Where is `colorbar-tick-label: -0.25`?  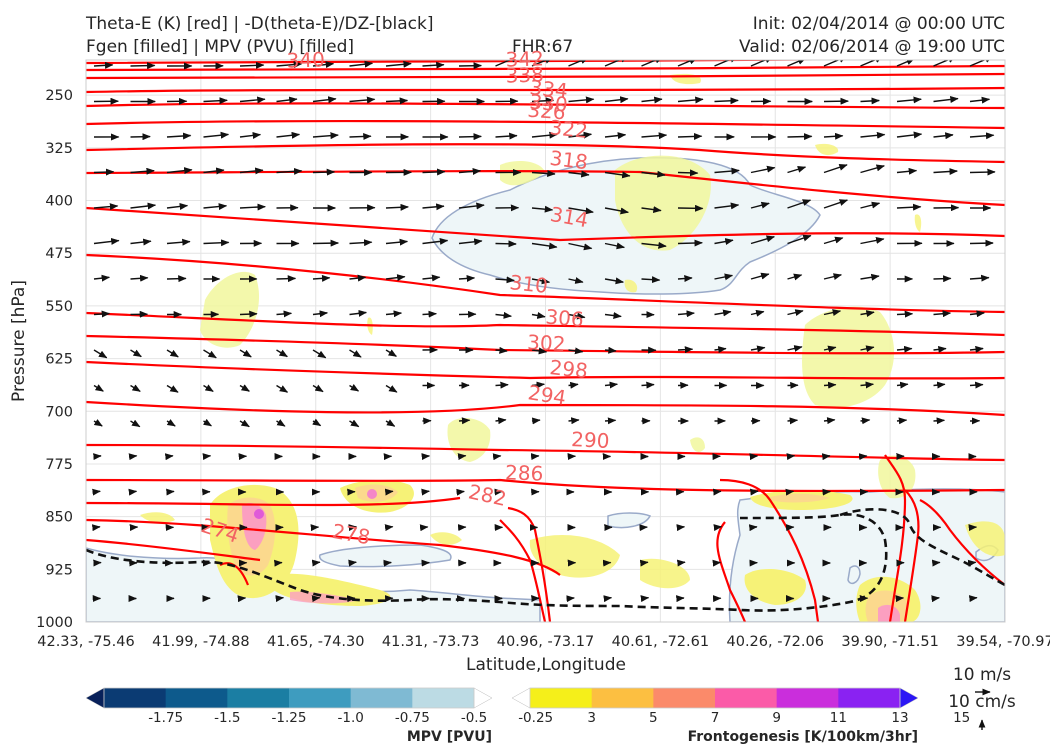
colorbar-tick-label: -0.25 is located at coordinates (535, 718).